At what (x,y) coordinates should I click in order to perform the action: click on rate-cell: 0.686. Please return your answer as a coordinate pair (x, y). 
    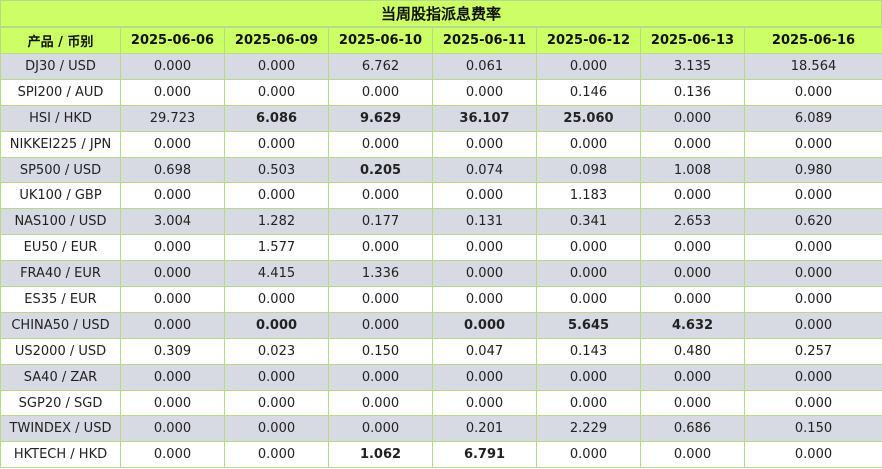
    Looking at the image, I should click on (692, 429).